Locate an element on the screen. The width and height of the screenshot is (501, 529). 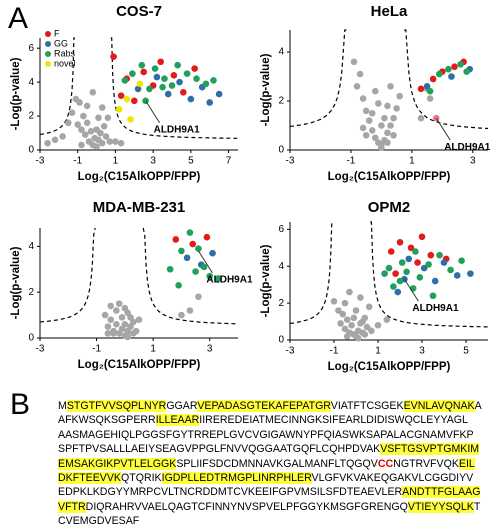
peptide: DKFTEEVVK is located at coordinates (89, 478).